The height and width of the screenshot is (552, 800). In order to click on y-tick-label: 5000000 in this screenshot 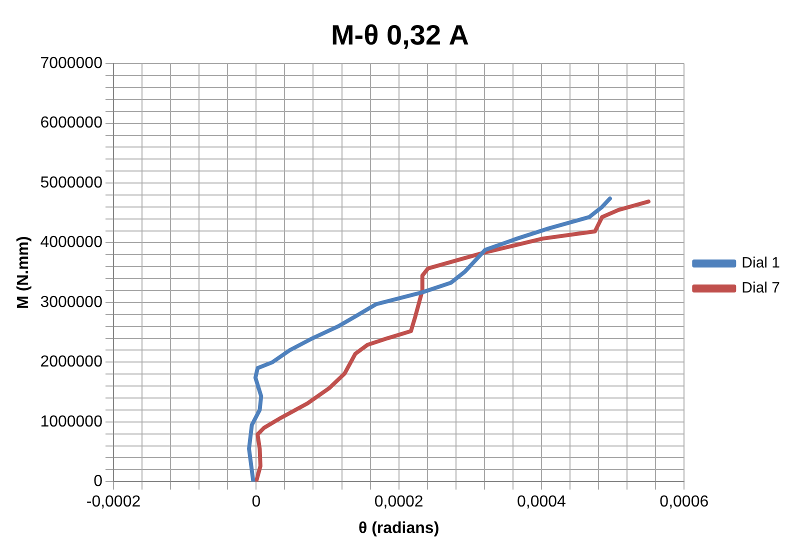, I will do `click(71, 183)`.